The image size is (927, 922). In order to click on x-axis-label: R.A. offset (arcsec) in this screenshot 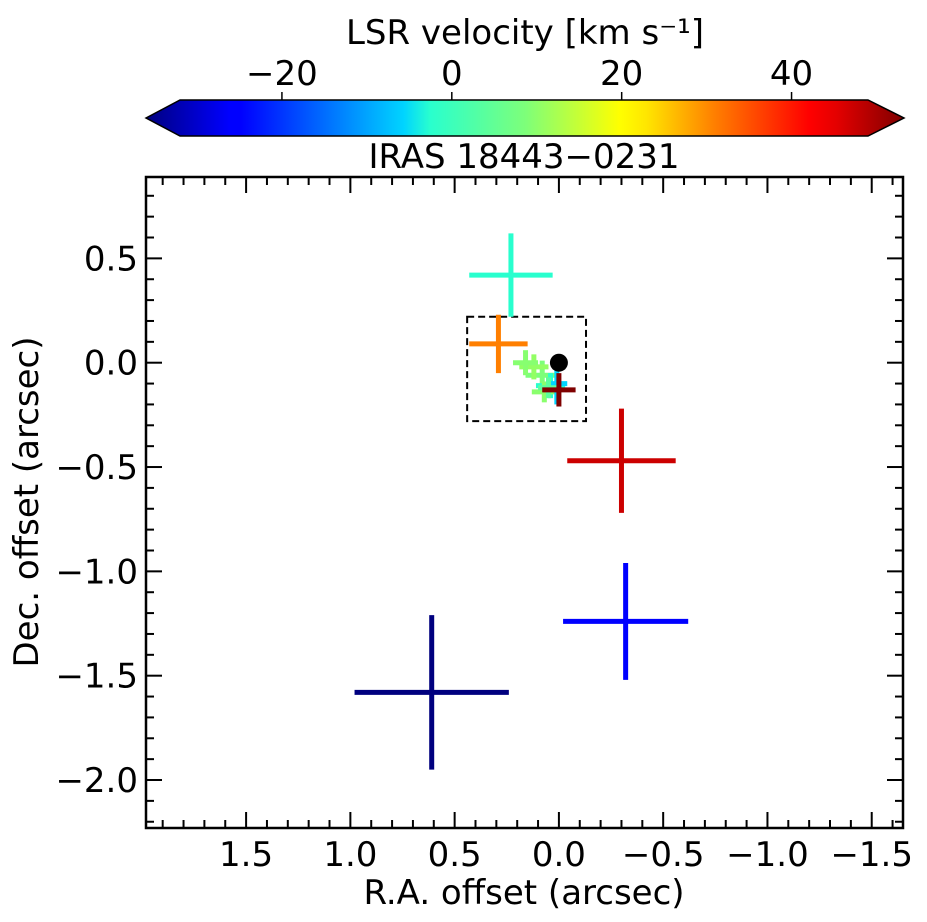, I will do `click(523, 893)`.